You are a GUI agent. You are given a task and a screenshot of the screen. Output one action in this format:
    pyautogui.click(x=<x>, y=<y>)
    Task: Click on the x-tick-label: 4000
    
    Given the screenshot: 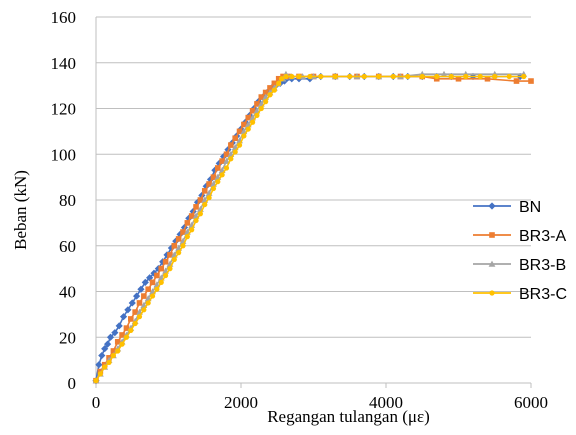 What is the action you would take?
    pyautogui.click(x=386, y=402)
    